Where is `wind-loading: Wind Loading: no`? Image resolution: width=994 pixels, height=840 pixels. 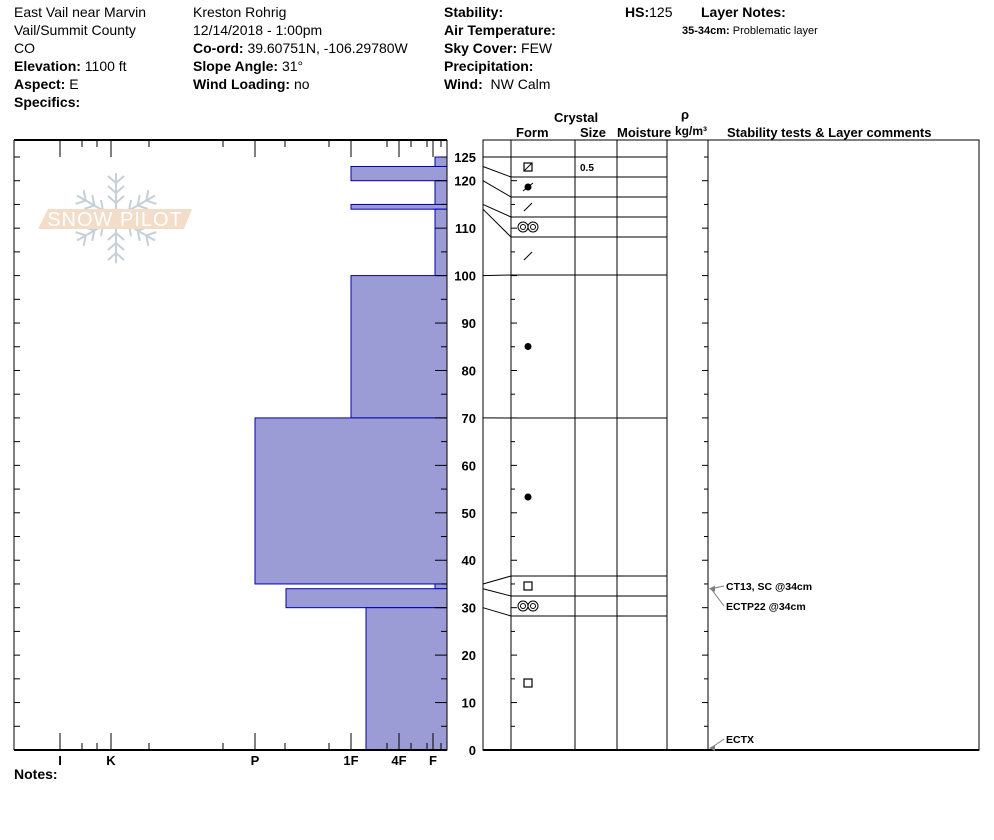 wind-loading: Wind Loading: no is located at coordinates (251, 84).